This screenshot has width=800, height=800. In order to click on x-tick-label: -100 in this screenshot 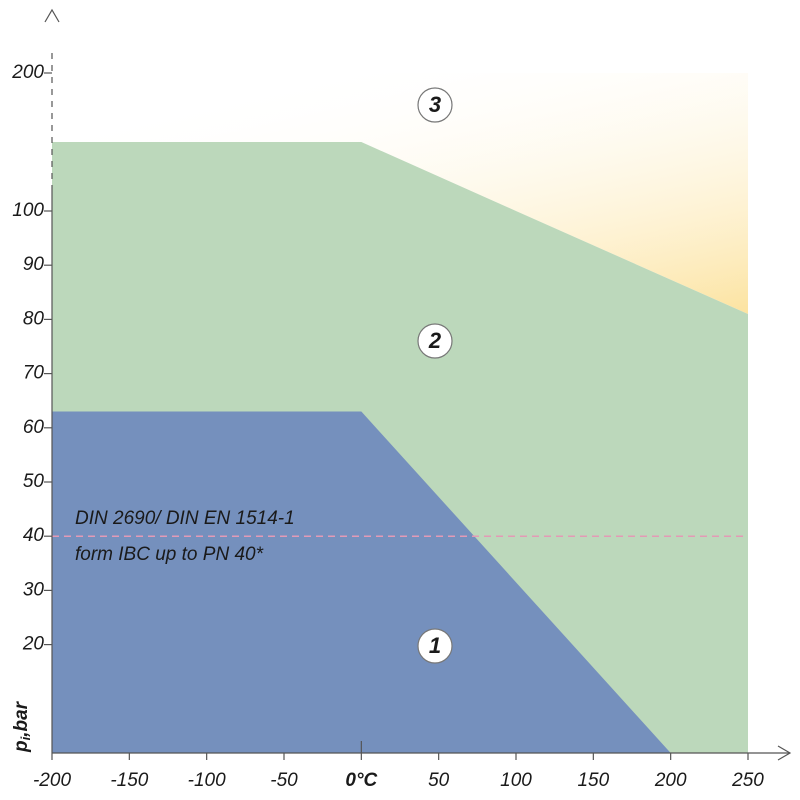, I will do `click(207, 780)`.